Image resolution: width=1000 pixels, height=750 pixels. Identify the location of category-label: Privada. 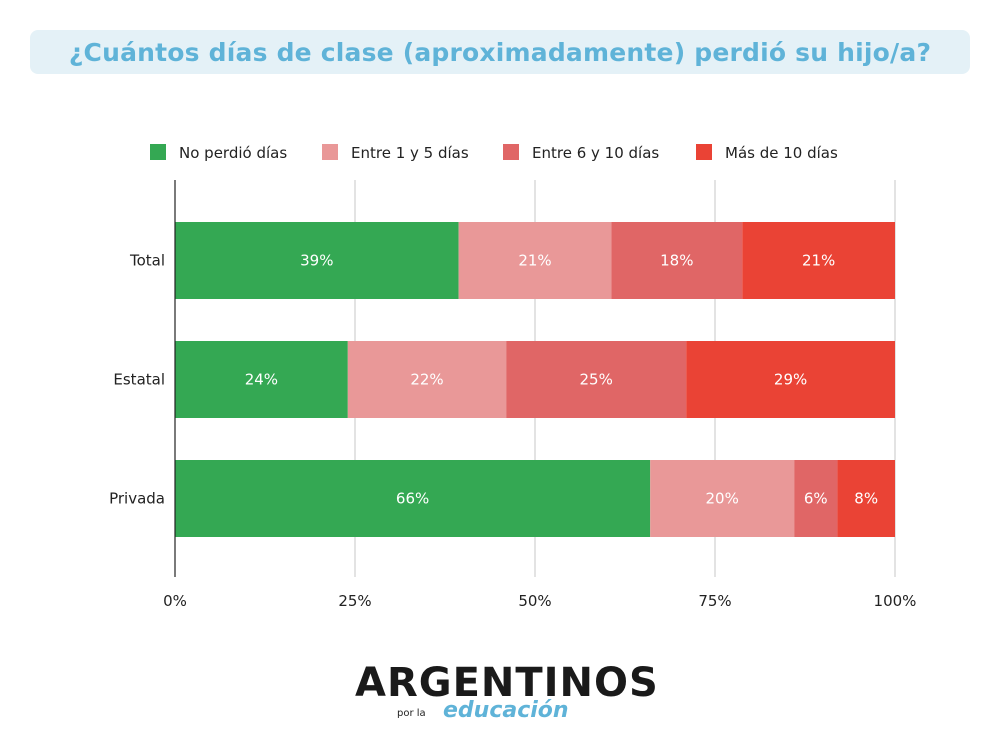
(137, 499).